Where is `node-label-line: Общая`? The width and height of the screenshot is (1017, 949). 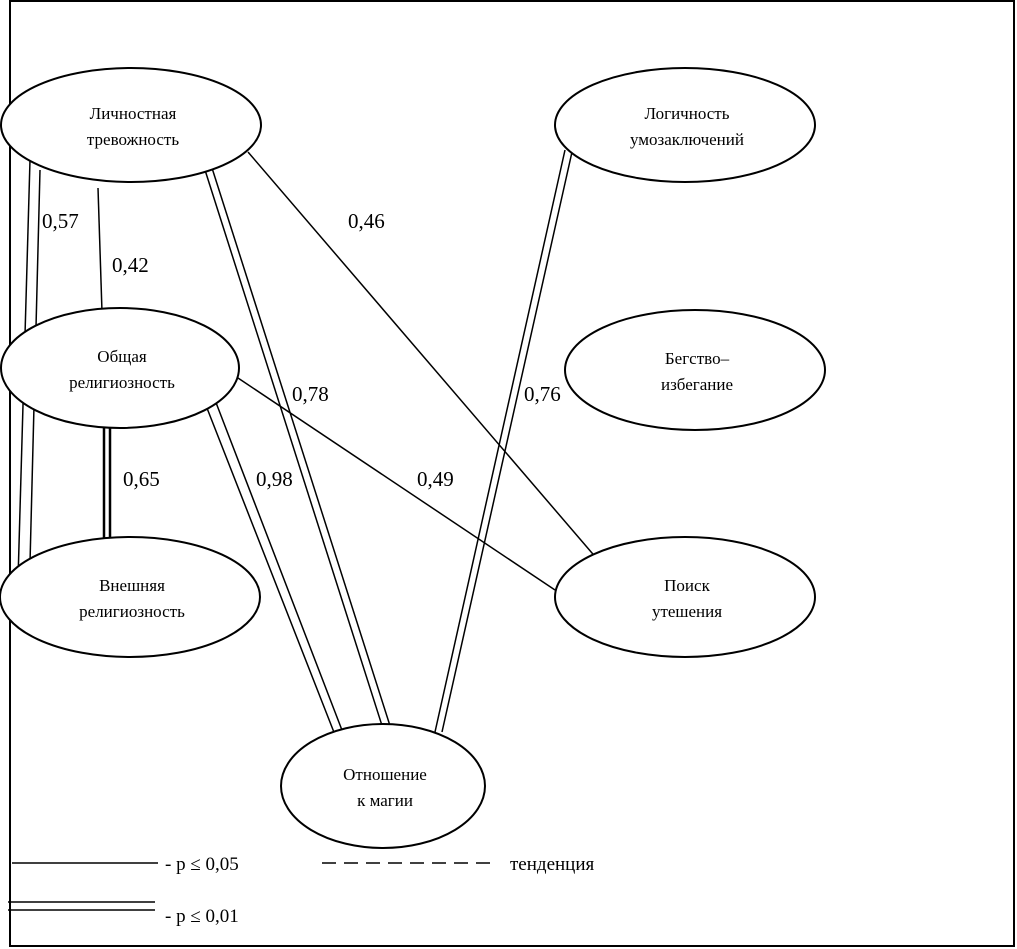
node-label-line: Общая is located at coordinates (122, 356).